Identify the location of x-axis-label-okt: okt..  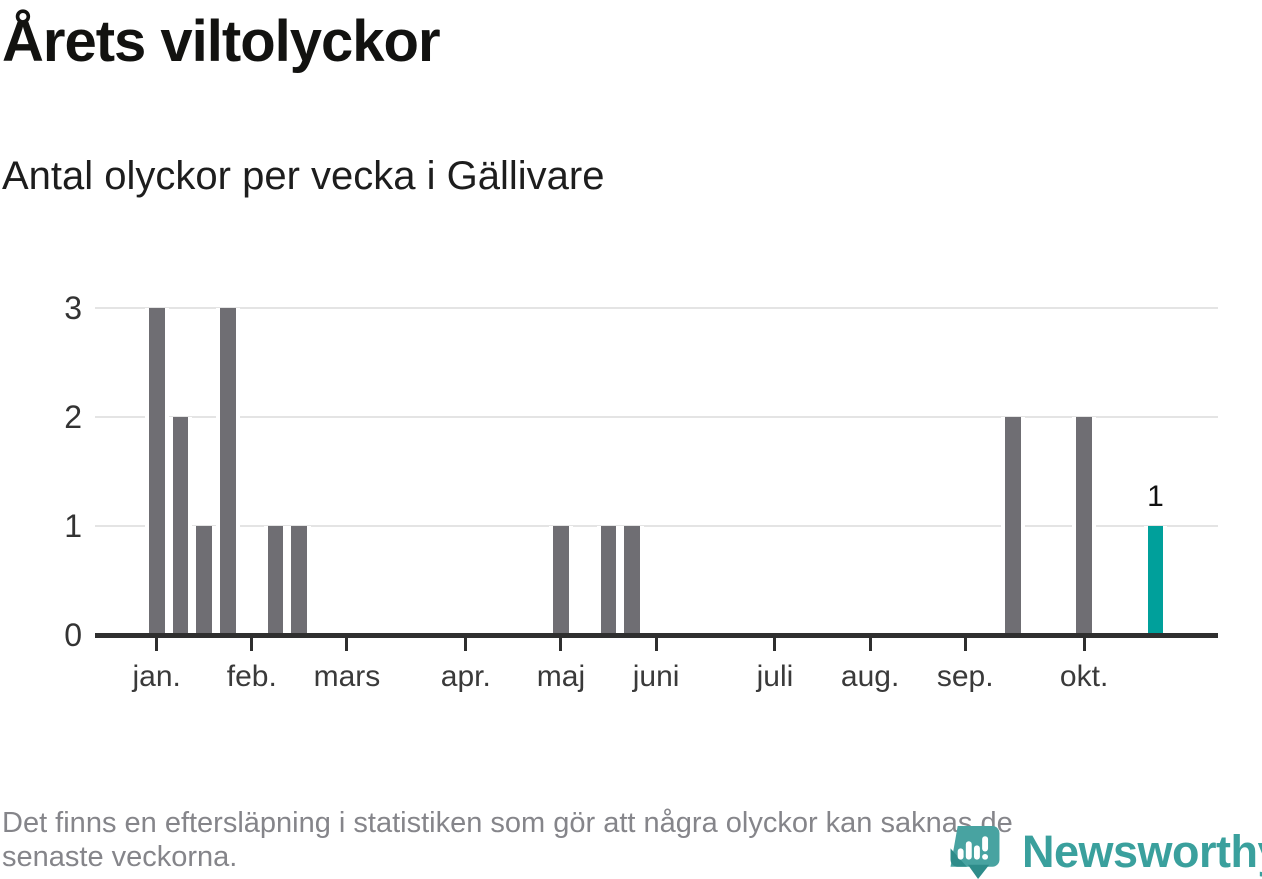
(1084, 676).